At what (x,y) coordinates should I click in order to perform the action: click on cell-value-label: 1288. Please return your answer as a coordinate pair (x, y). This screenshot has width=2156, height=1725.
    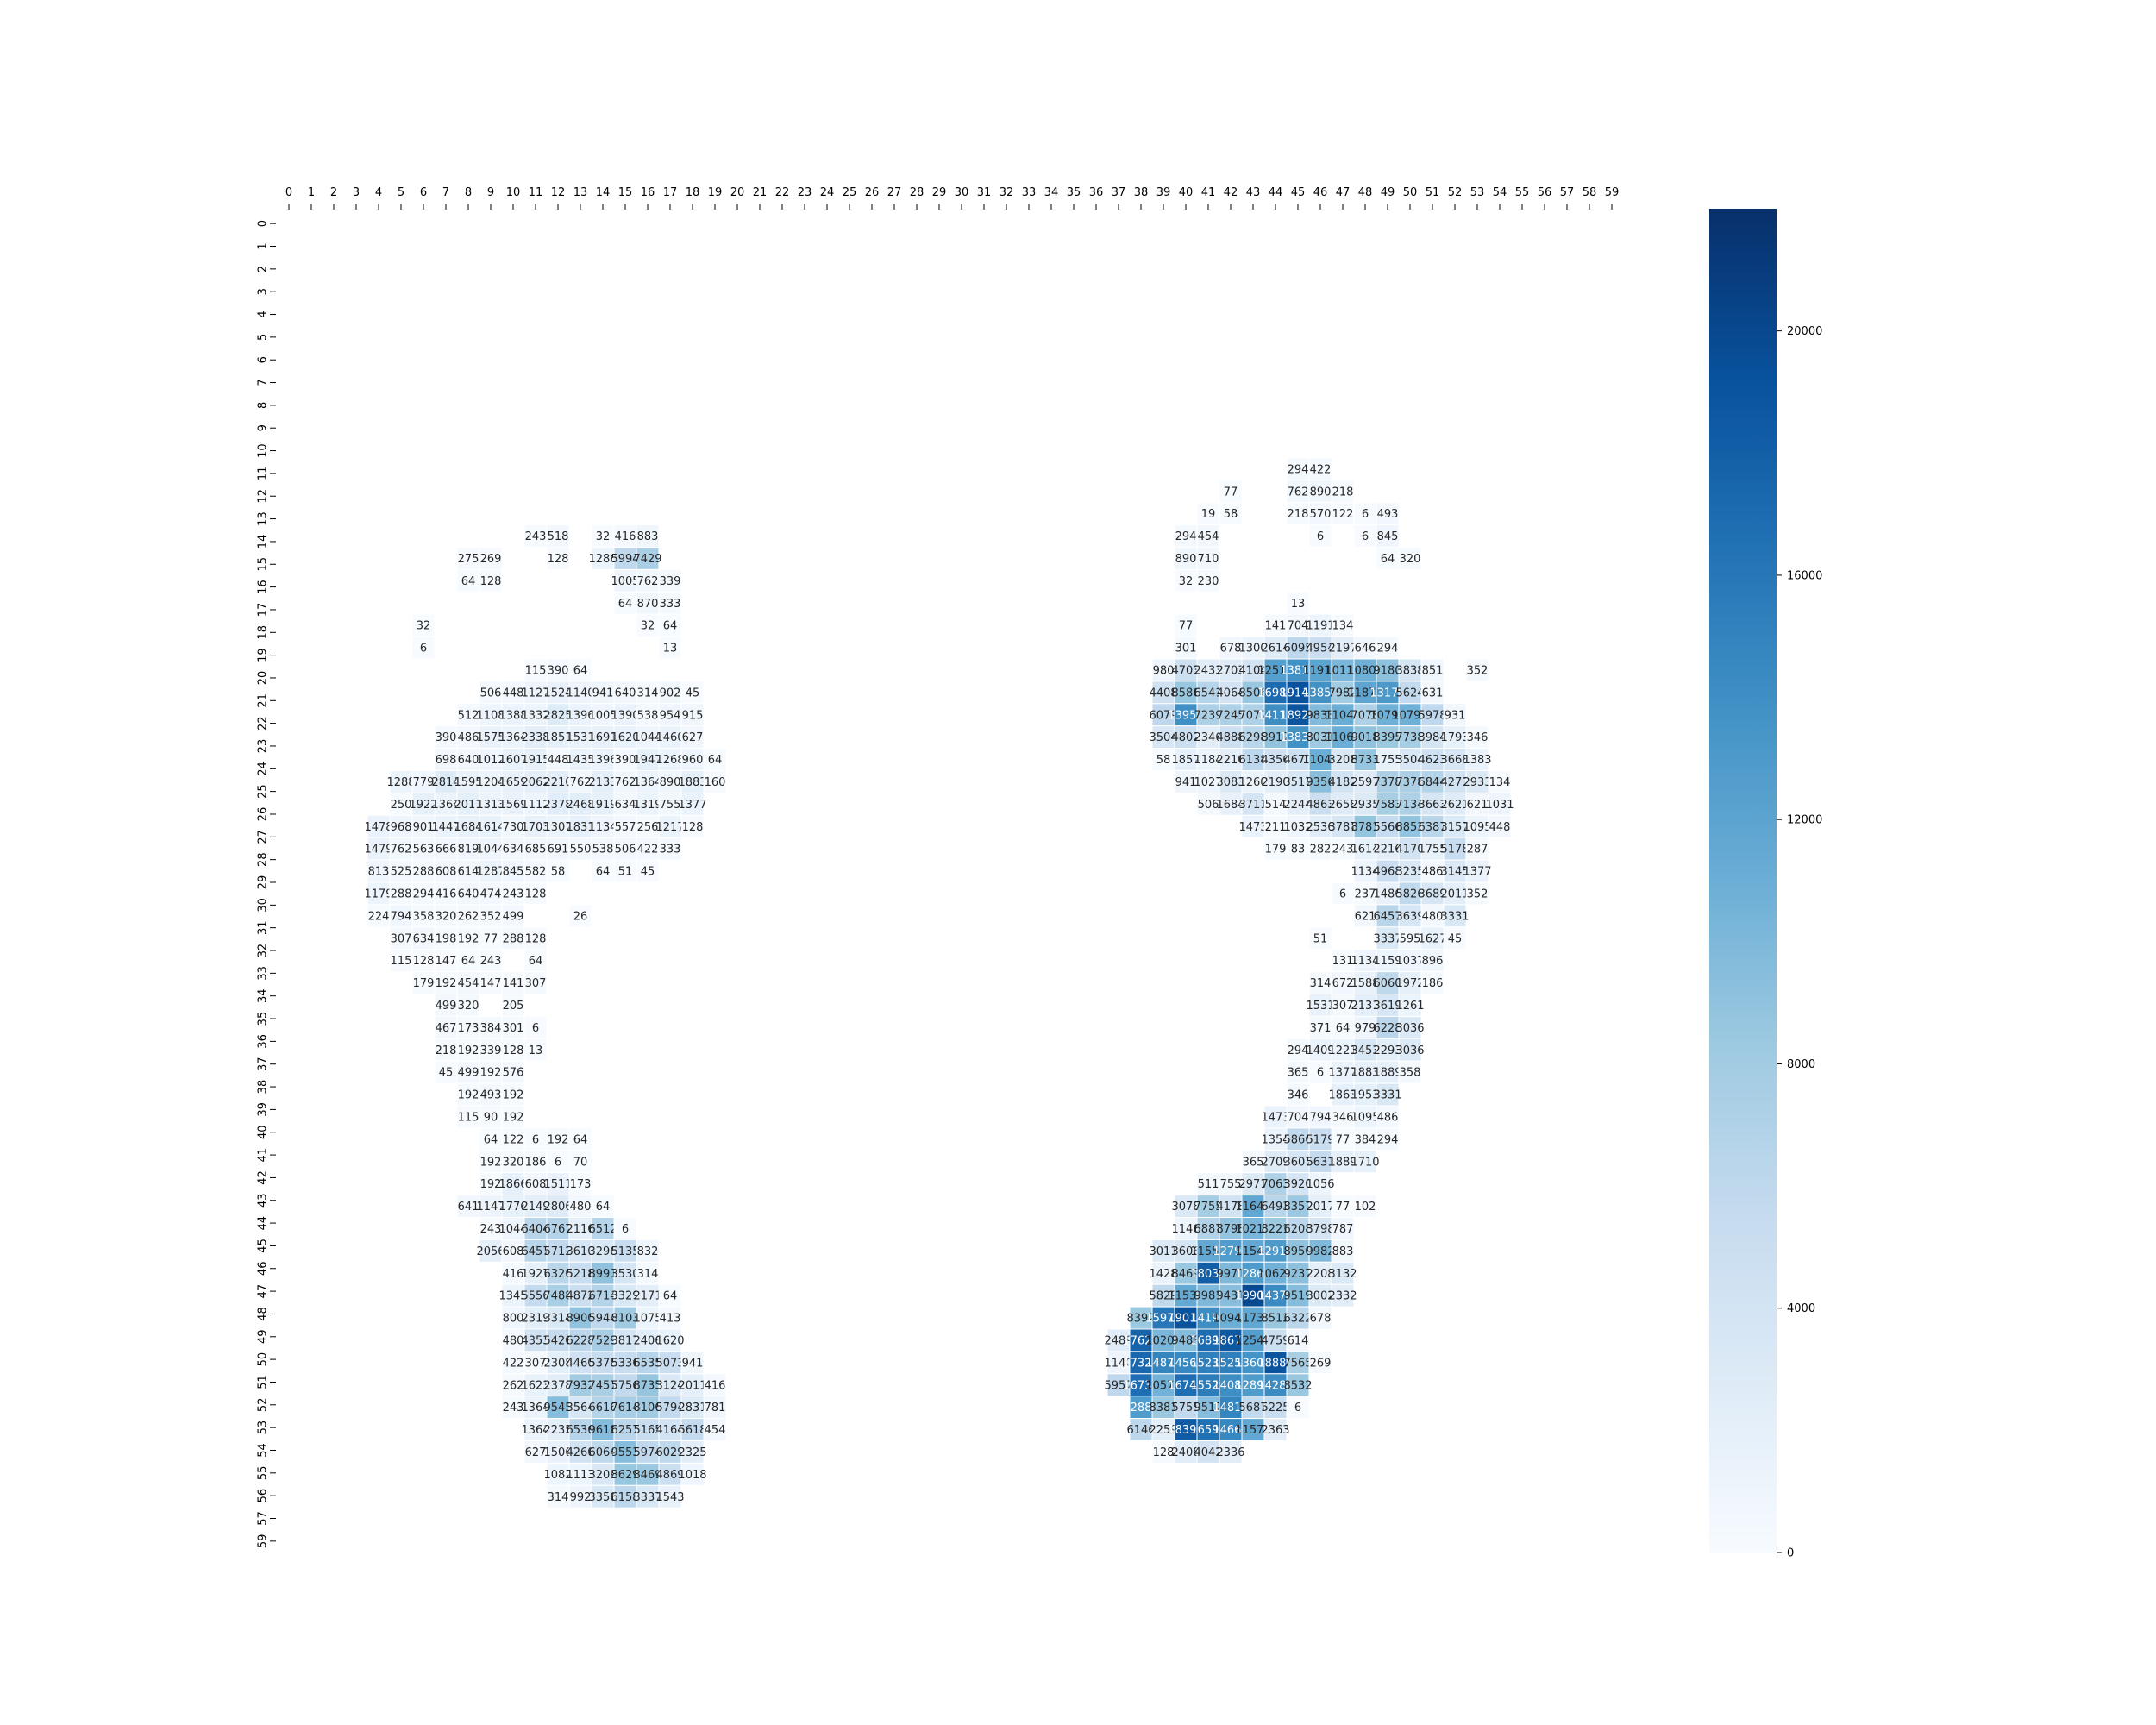
    Looking at the image, I should click on (400, 783).